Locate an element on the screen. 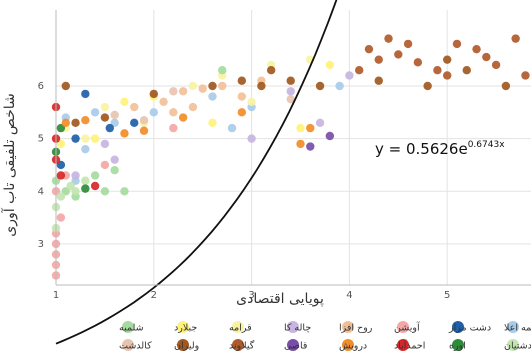  legend-label: چشمه اعلا is located at coordinates (517, 328).